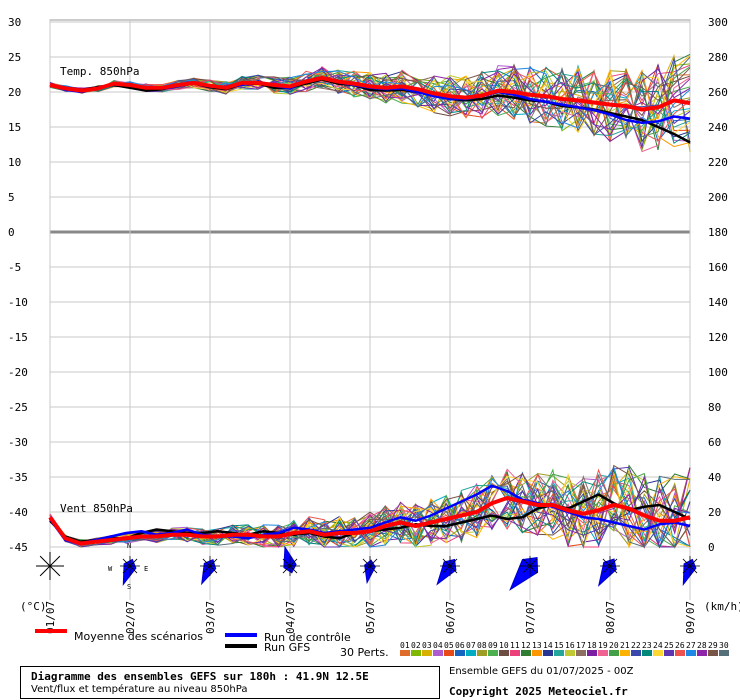 Image resolution: width=740 pixels, height=700 pixels. I want to click on pert-number: 15, so click(559, 645).